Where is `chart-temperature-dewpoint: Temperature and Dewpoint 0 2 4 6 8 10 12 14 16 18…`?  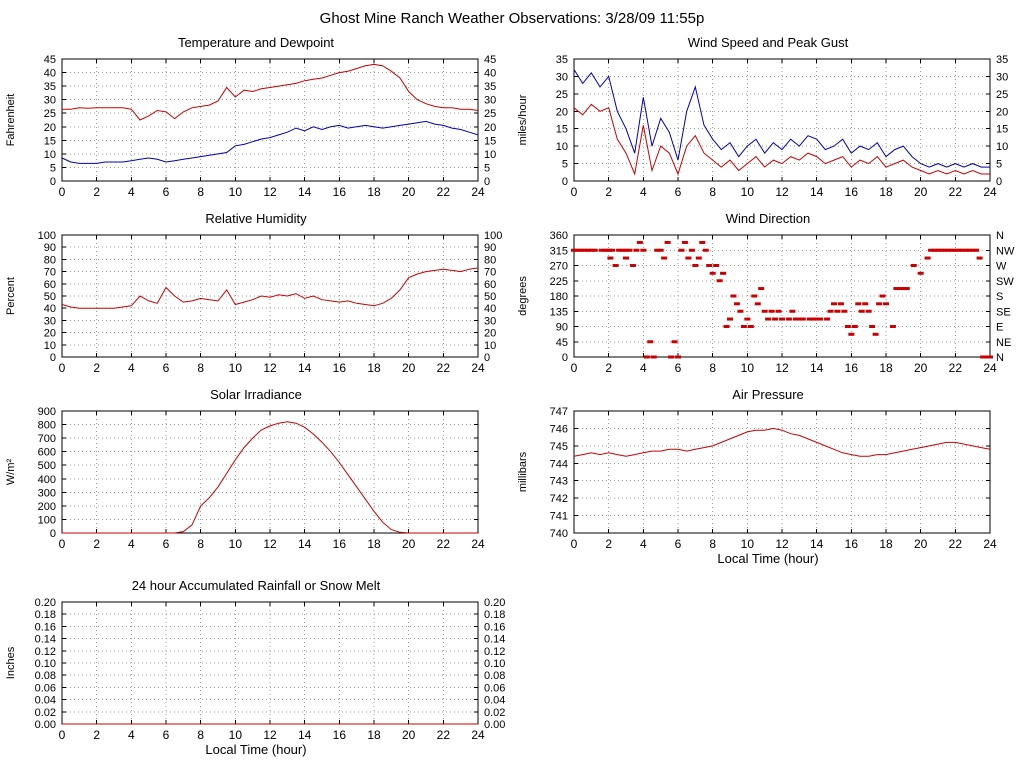
chart-temperature-dewpoint: Temperature and Dewpoint 0 2 4 6 8 10 12 14 16 18… is located at coordinates (256, 116).